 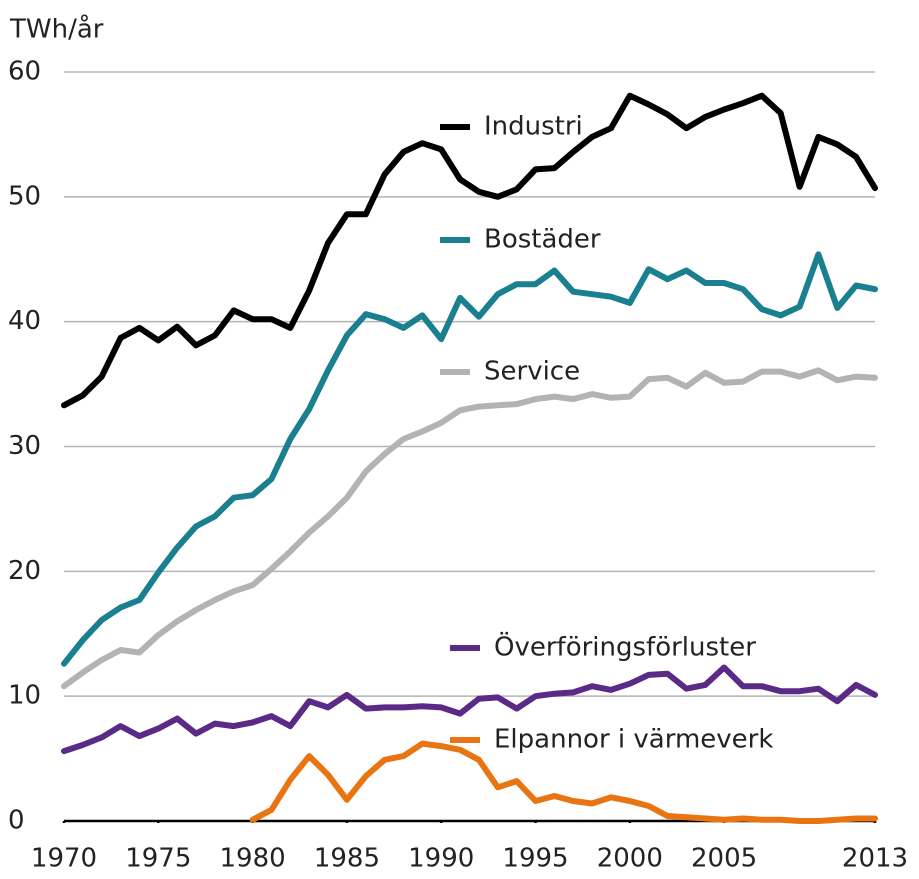 What do you see at coordinates (24, 72) in the screenshot?
I see `y-tick-label: 60` at bounding box center [24, 72].